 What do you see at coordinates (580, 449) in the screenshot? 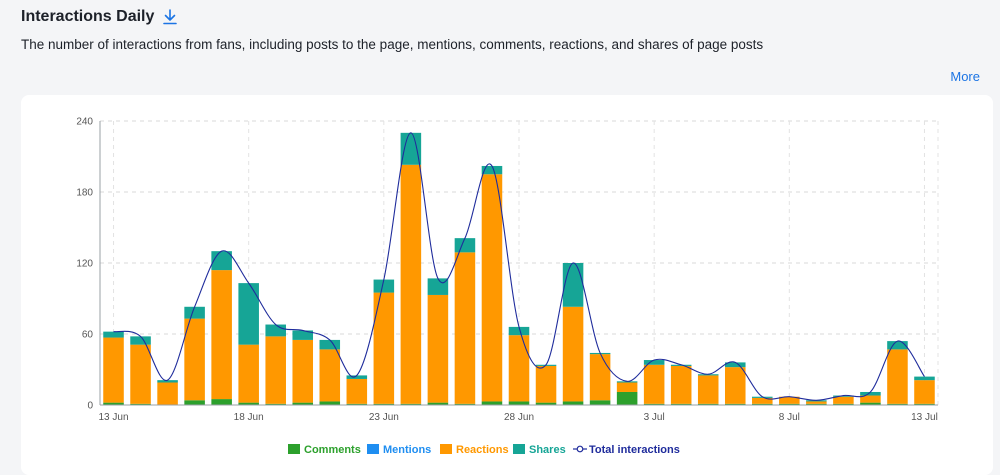
I see `legend-marker-total` at bounding box center [580, 449].